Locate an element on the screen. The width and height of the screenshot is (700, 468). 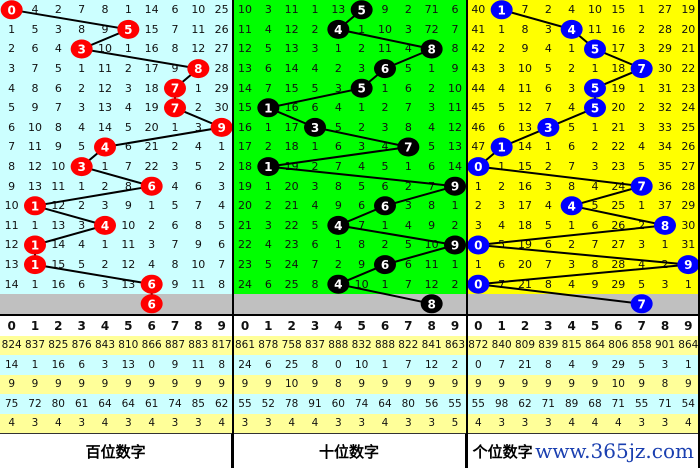
omission-cell: 14 is located at coordinates (245, 88).